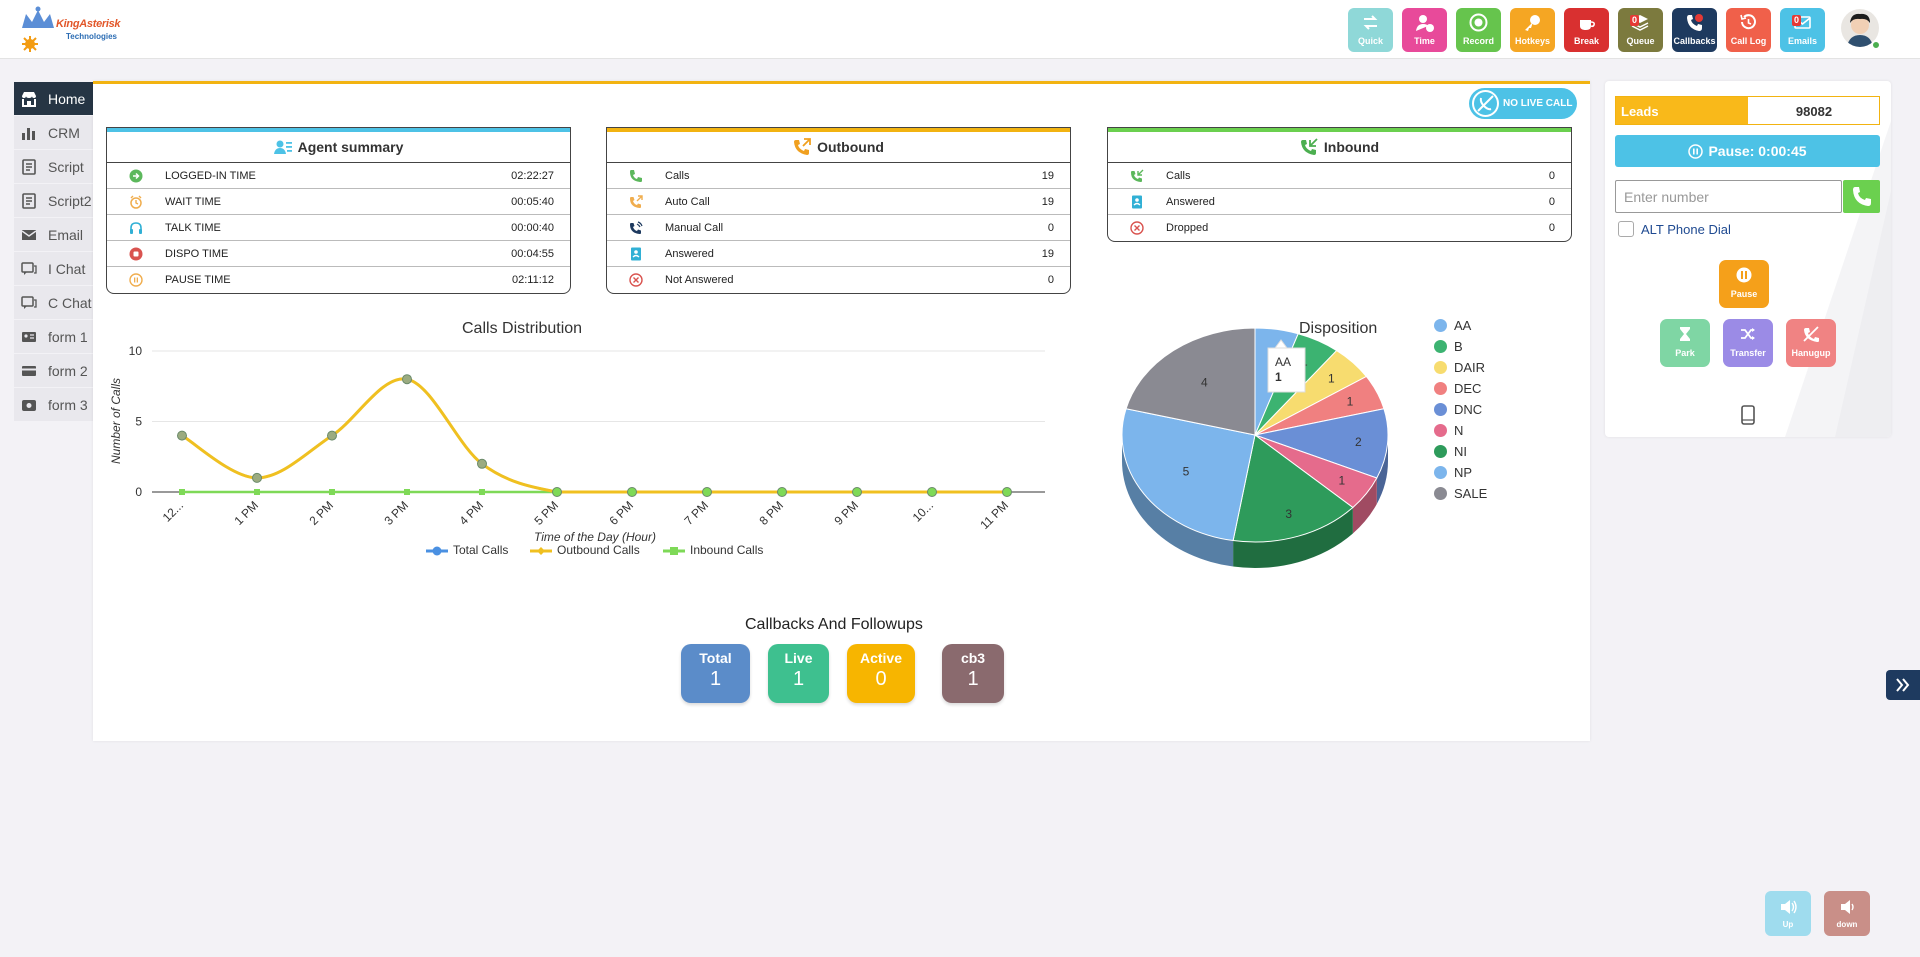 The image size is (1920, 957). I want to click on legend-item: B, so click(1448, 346).